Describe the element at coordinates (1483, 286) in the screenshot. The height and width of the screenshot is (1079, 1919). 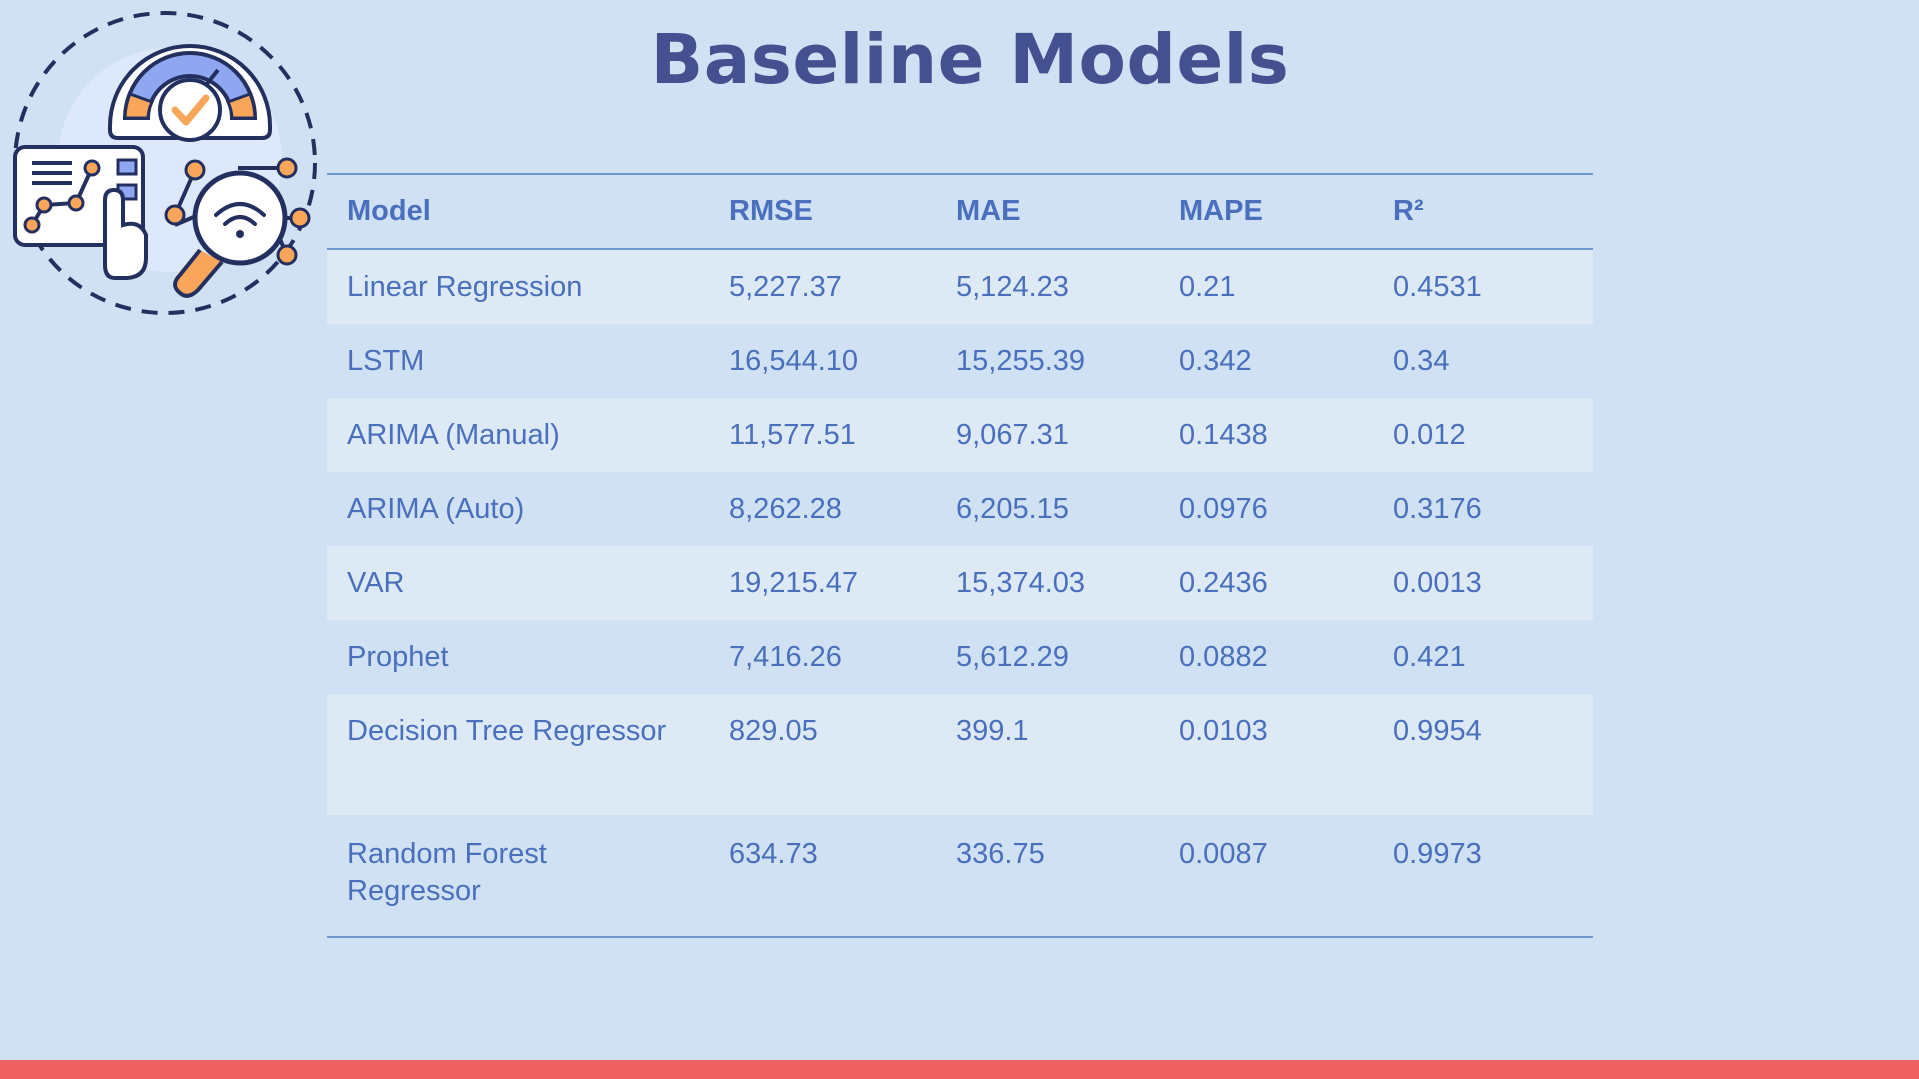
I see `cell-r2: 0.4531` at that location.